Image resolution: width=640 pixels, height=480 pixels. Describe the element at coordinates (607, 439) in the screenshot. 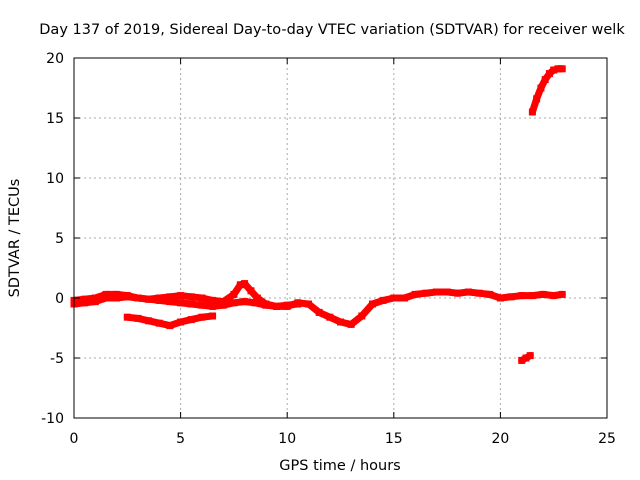

I see `x-tick-label: 25` at that location.